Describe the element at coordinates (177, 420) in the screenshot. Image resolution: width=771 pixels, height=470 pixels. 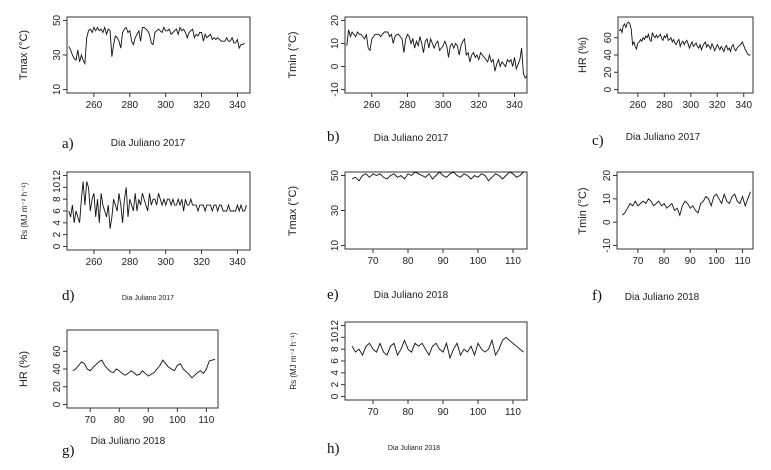
I see `x-tick-label-g-3: 100` at that location.